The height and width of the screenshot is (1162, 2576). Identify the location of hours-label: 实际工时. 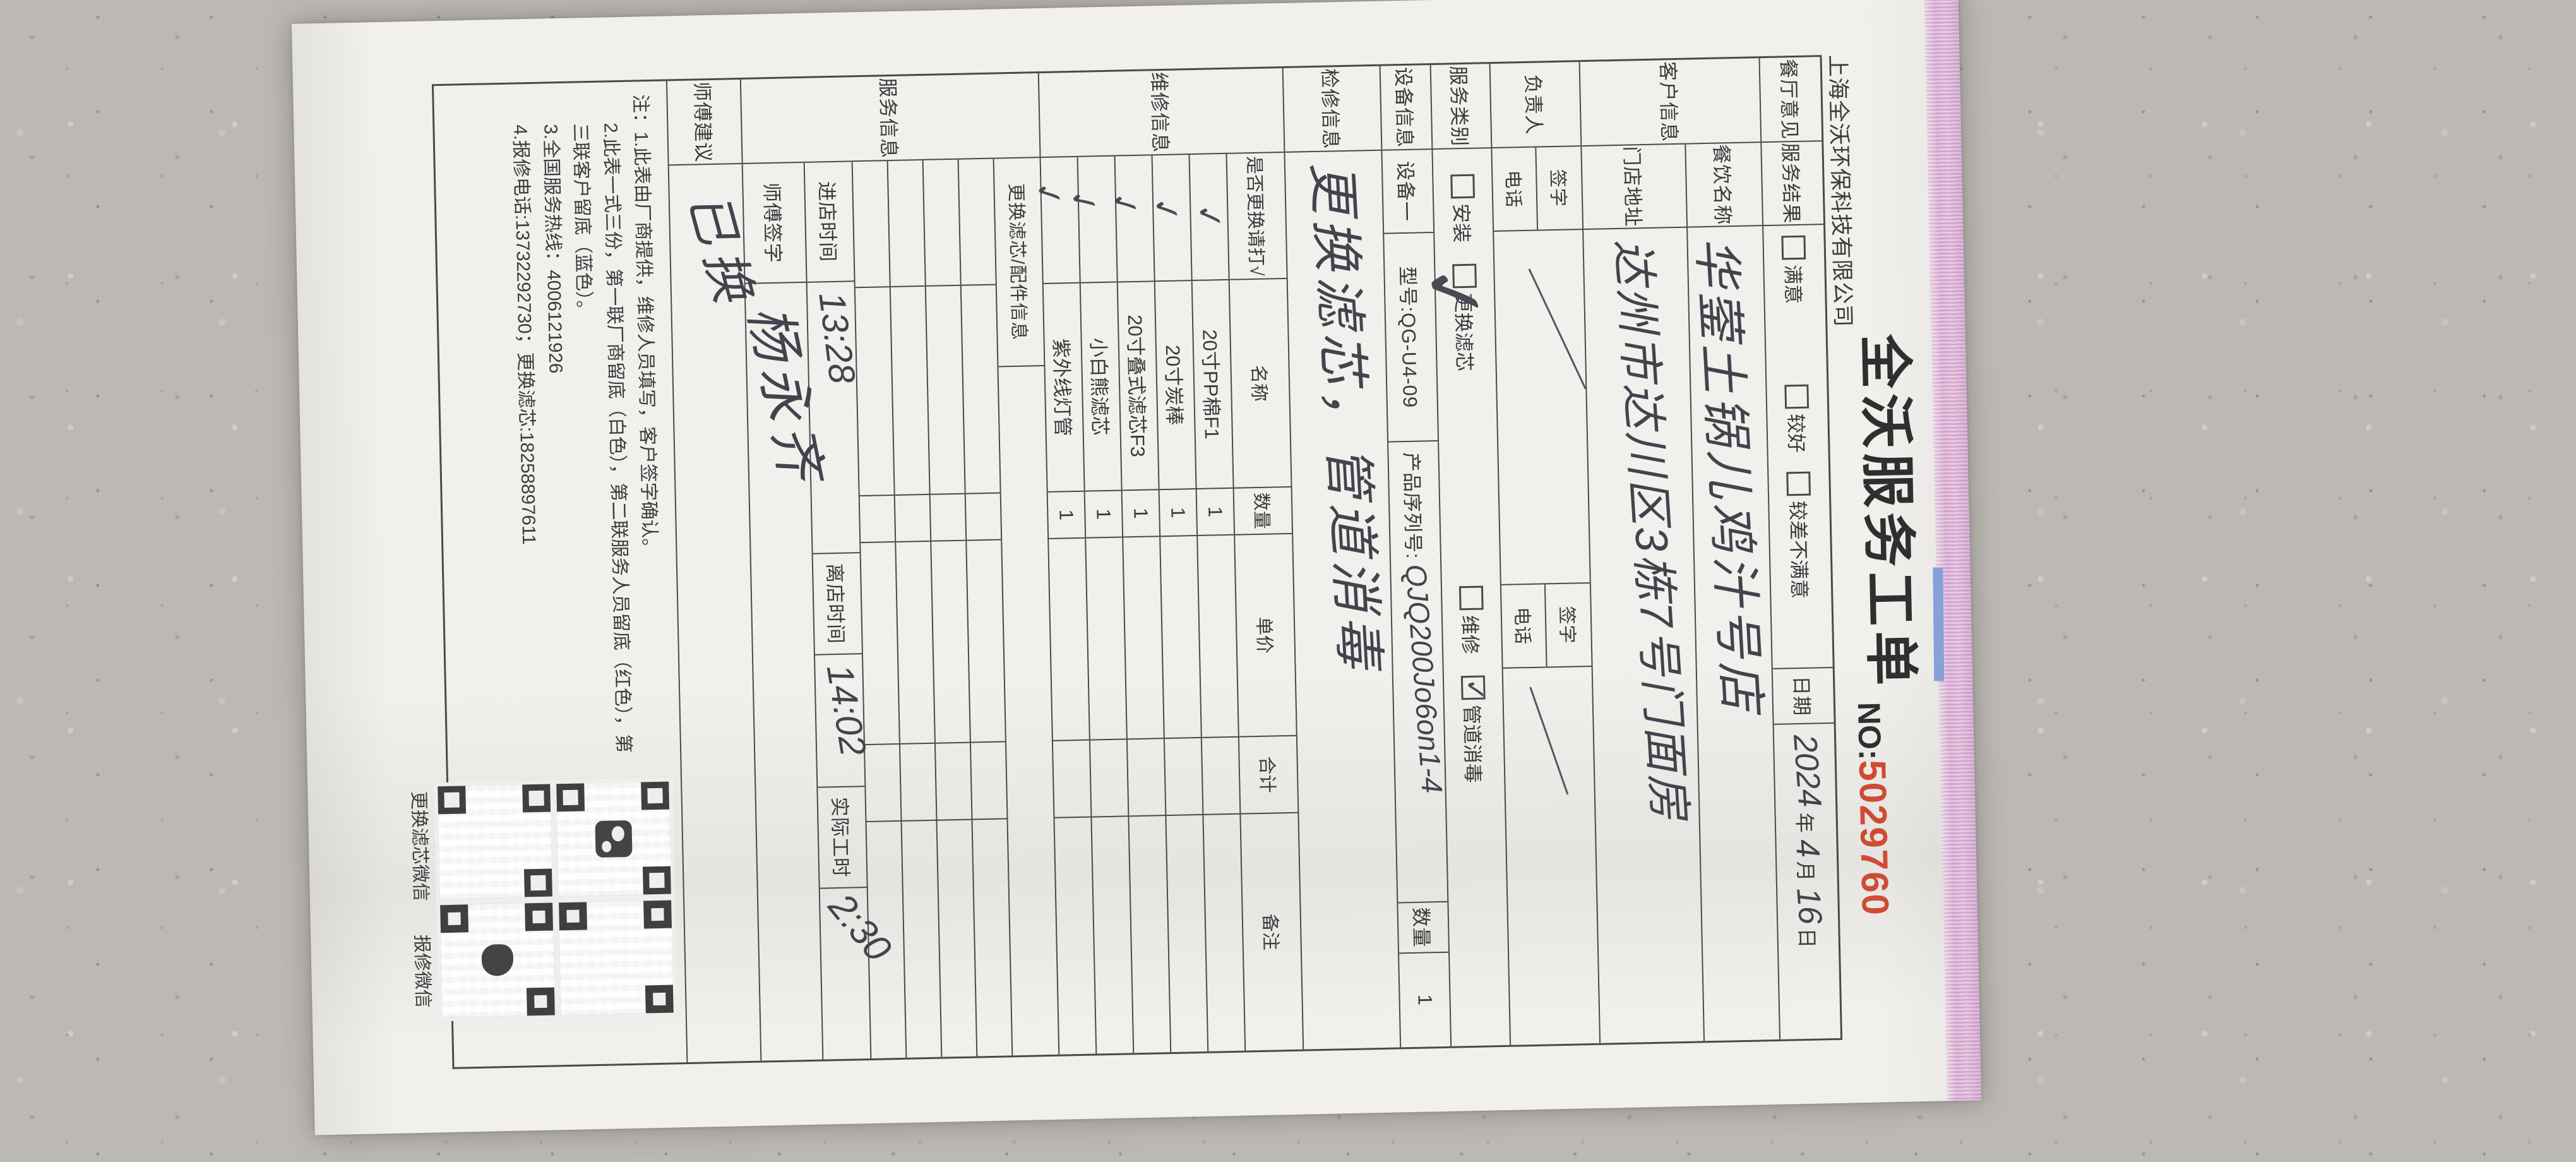
(842, 837).